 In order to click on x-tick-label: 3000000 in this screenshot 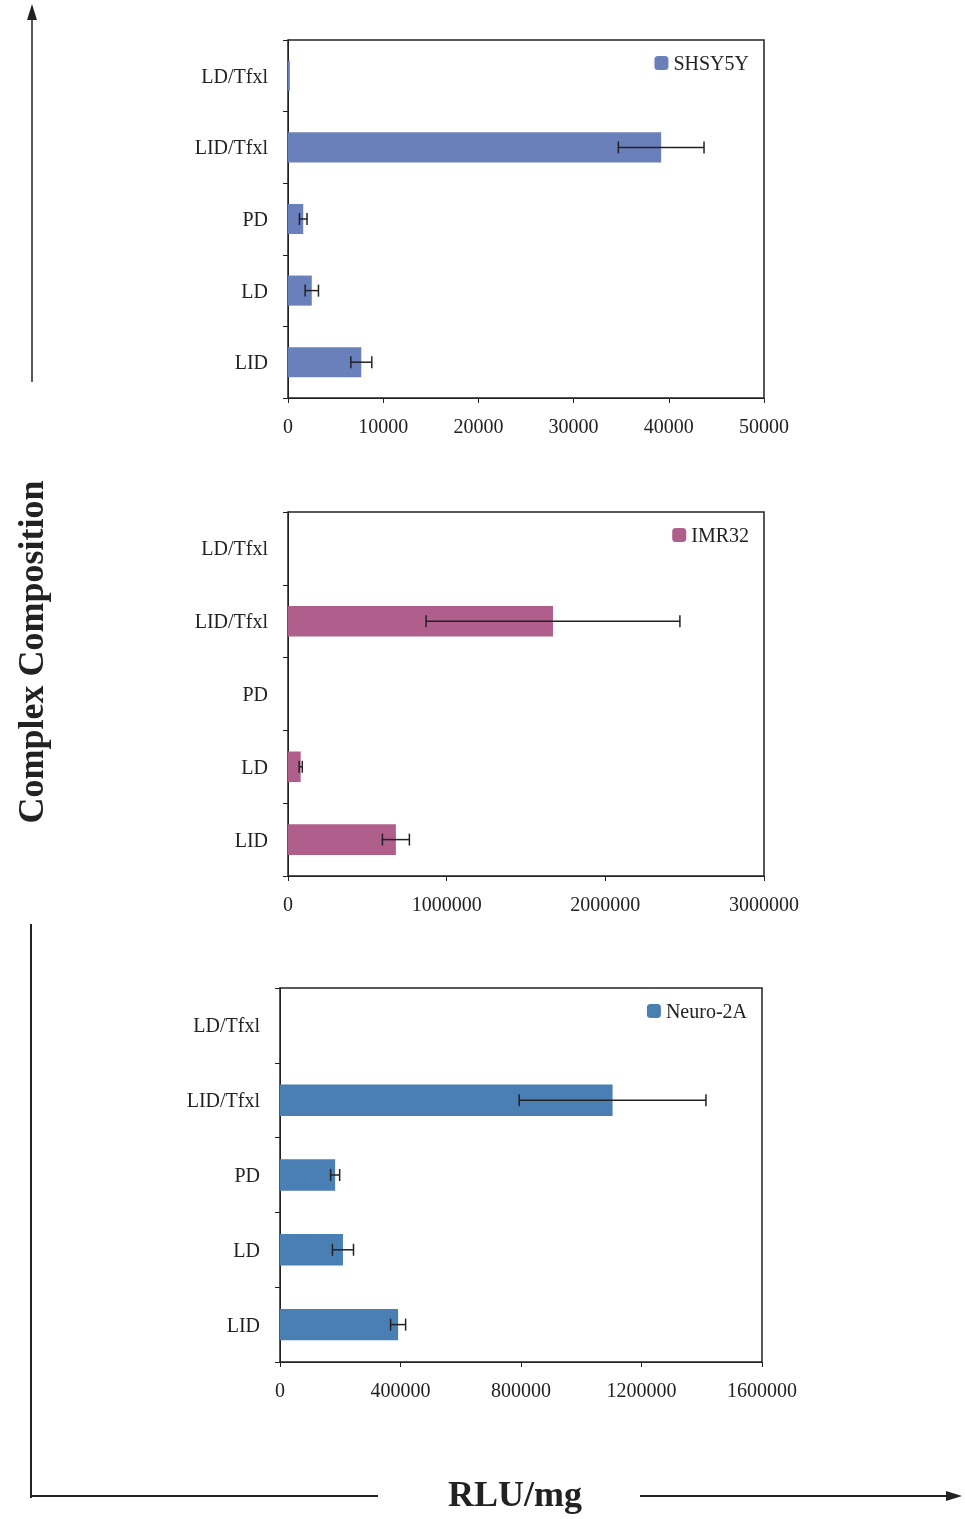, I will do `click(764, 904)`.